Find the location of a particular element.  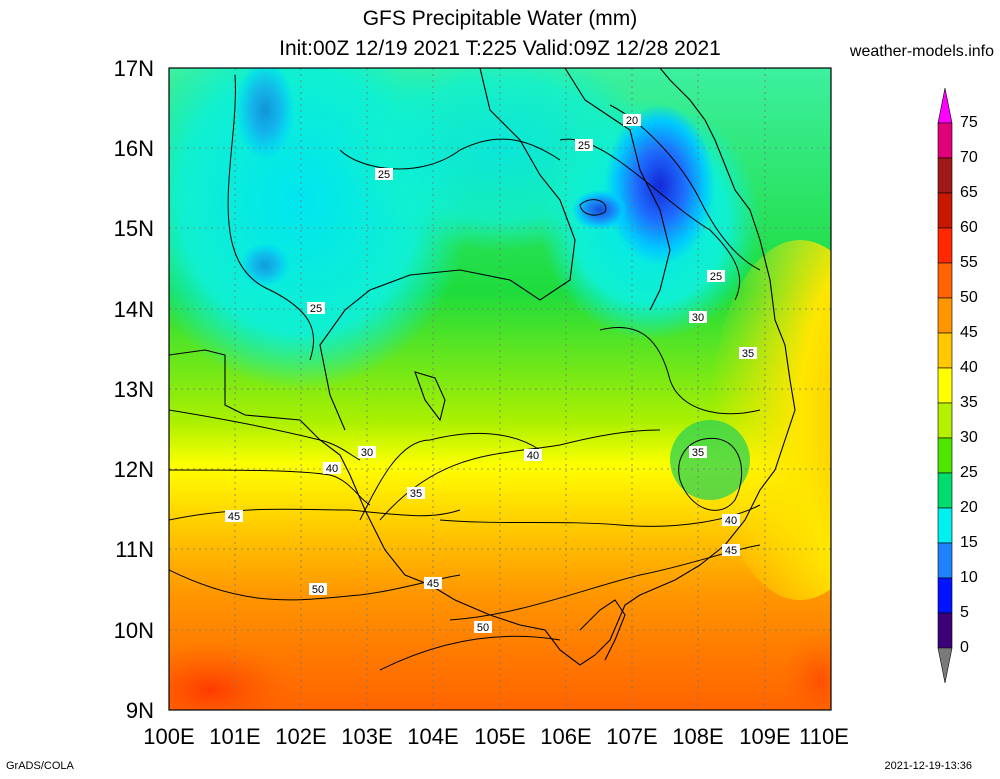

footer-credit: GrADS/COLA is located at coordinates (40, 766).